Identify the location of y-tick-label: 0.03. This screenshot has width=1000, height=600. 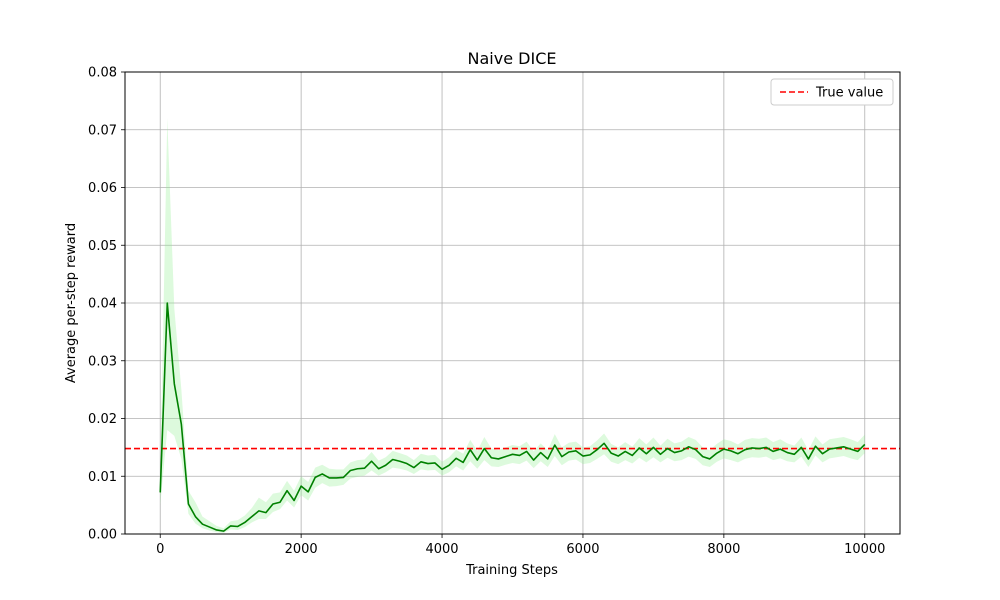
(102, 361).